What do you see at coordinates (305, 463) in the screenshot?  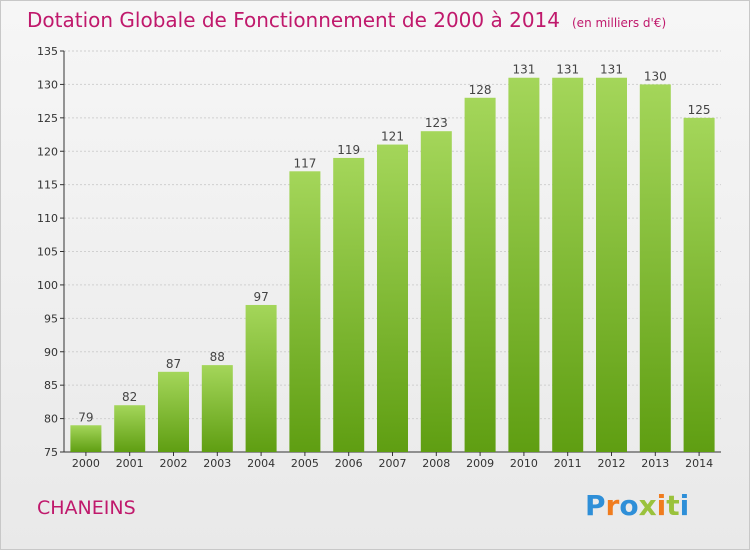 I see `x-tick-label: 2005` at bounding box center [305, 463].